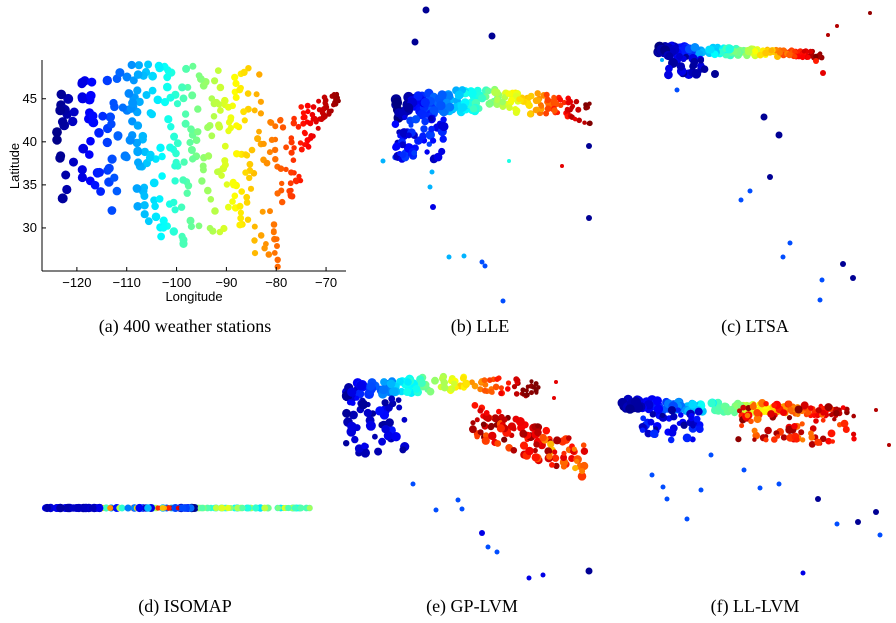  Describe the element at coordinates (755, 606) in the screenshot. I see `caption-f: (f) LL-LVM` at that location.